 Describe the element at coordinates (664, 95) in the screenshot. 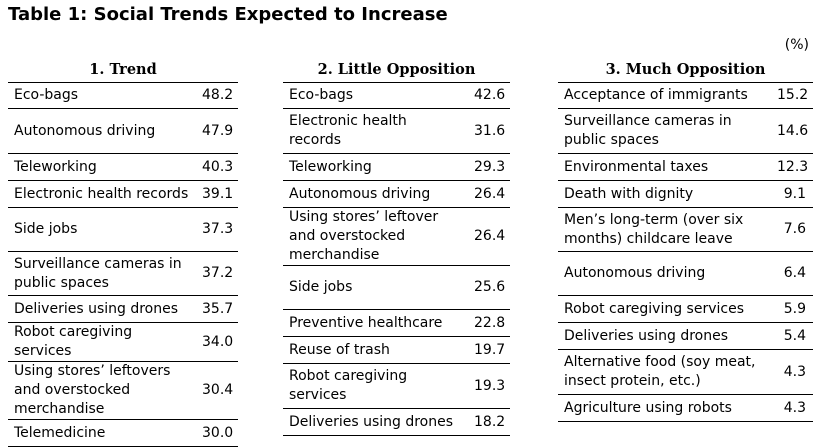

I see `row-label: Acceptance of immigrants` at that location.